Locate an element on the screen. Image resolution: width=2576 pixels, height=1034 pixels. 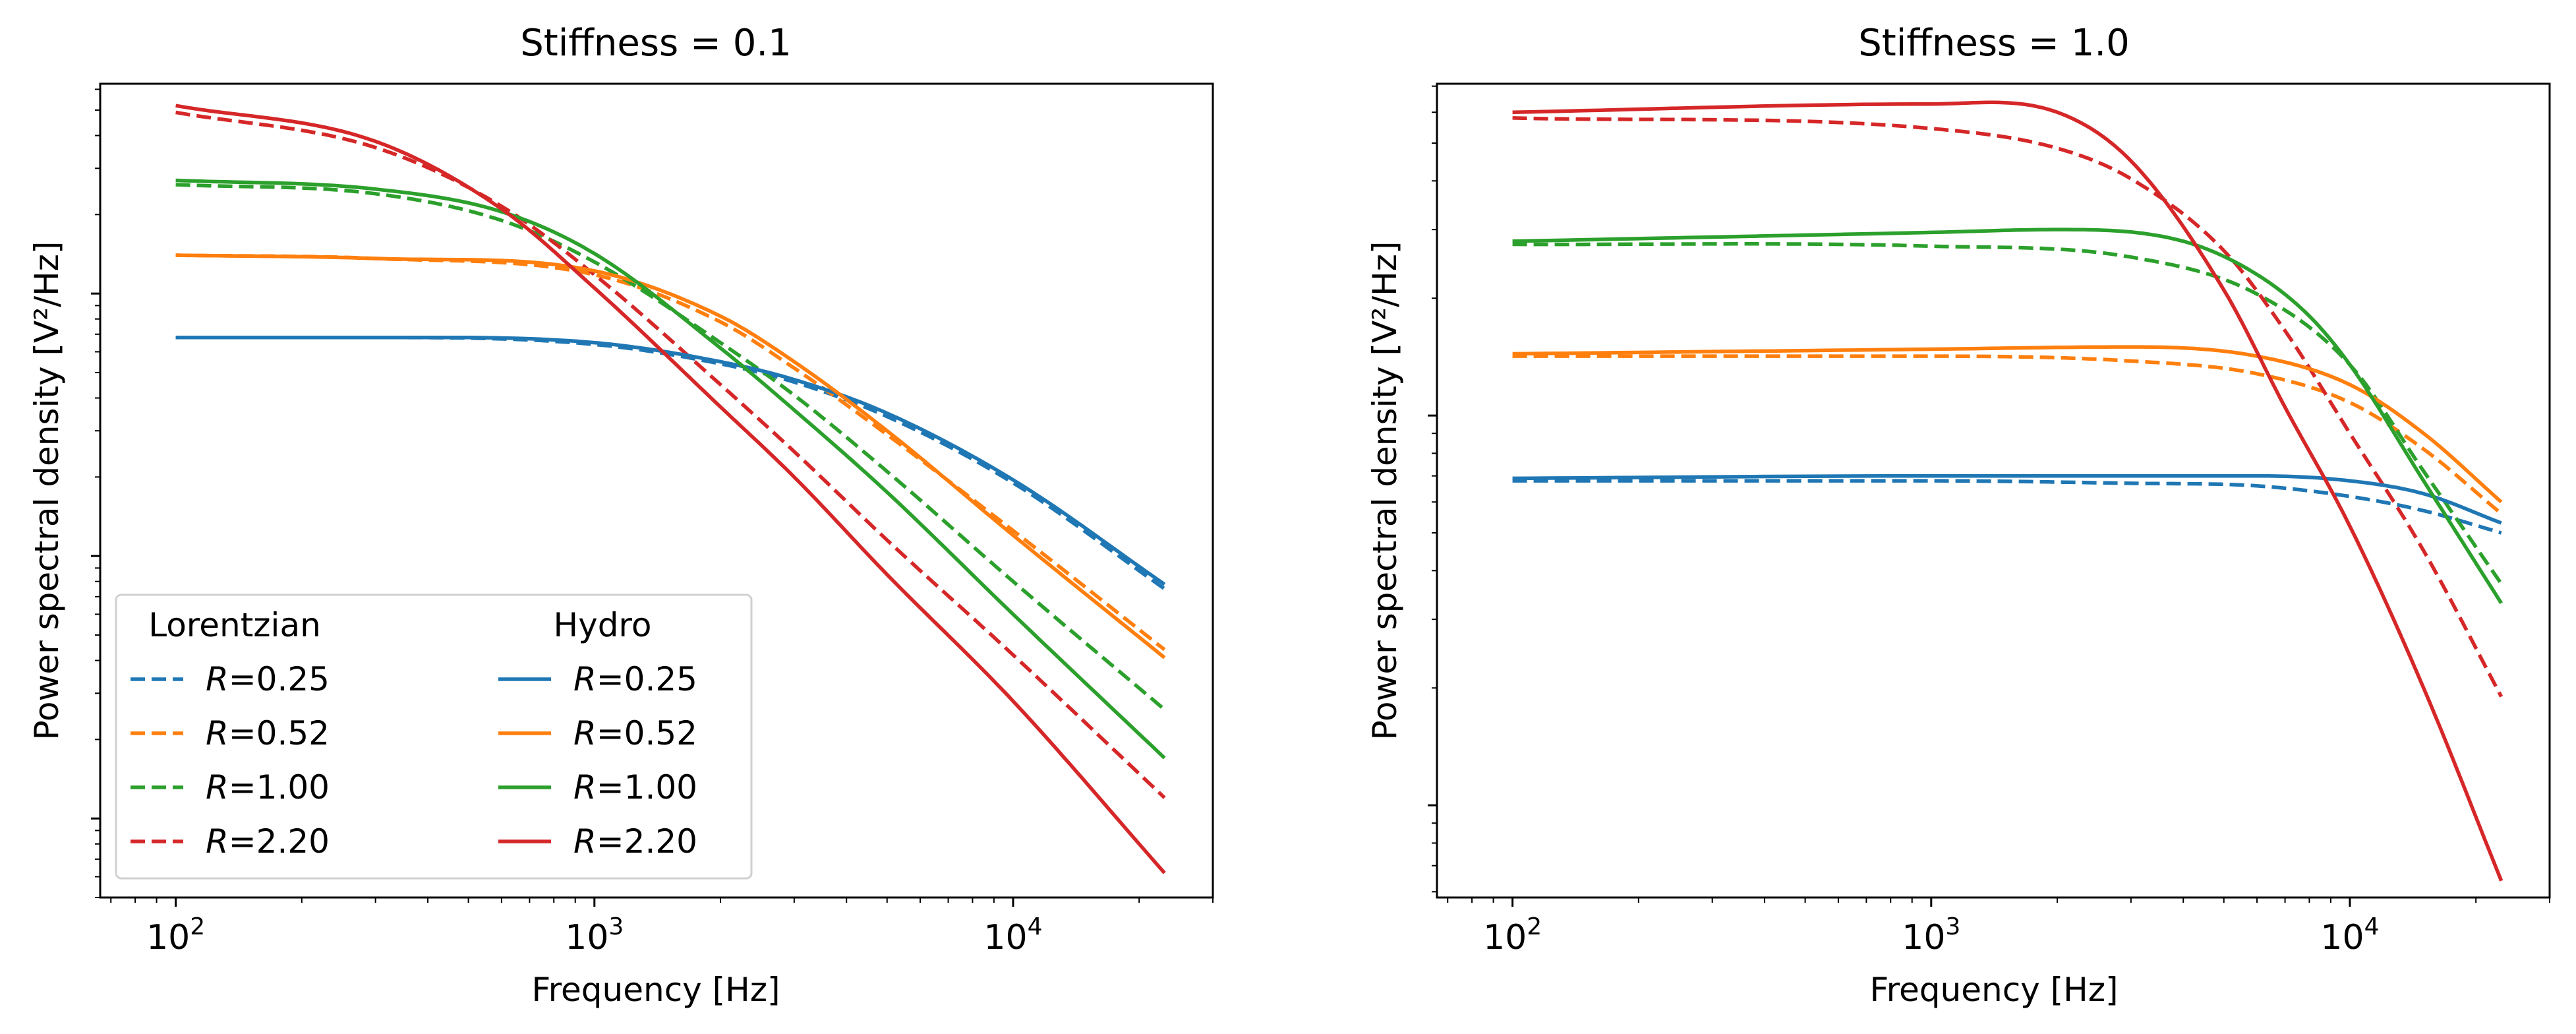
left-x-ticks: 10² 10³ 10⁴ is located at coordinates (662, 928).